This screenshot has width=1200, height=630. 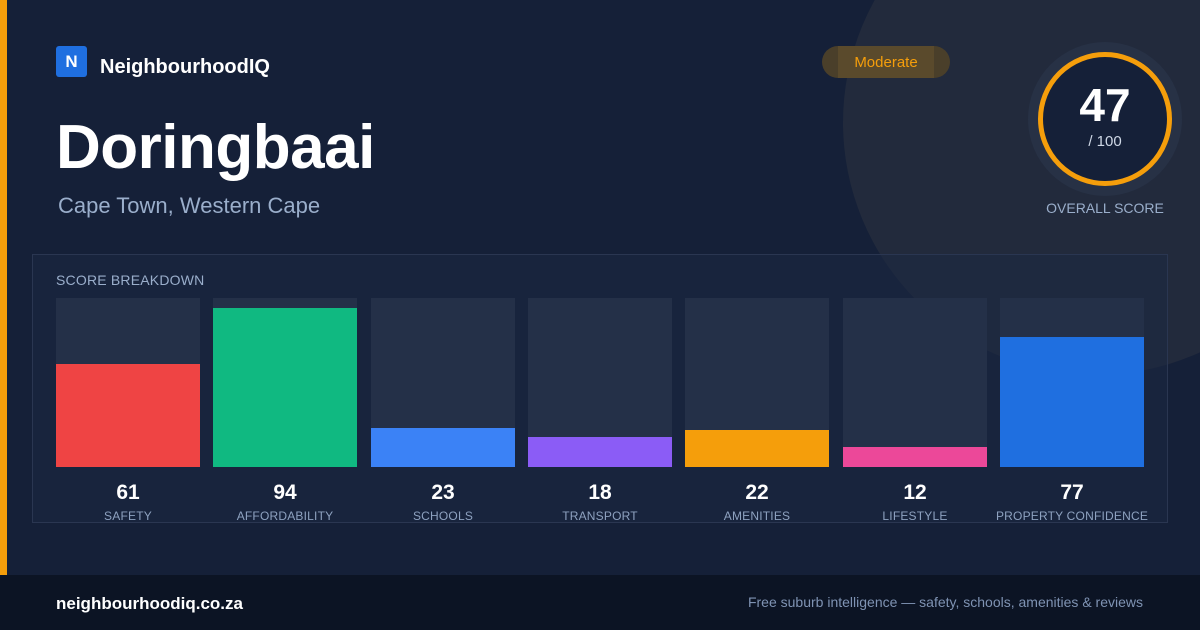 What do you see at coordinates (149, 603) in the screenshot?
I see `footer-url: neighbourhoodiq.co.za` at bounding box center [149, 603].